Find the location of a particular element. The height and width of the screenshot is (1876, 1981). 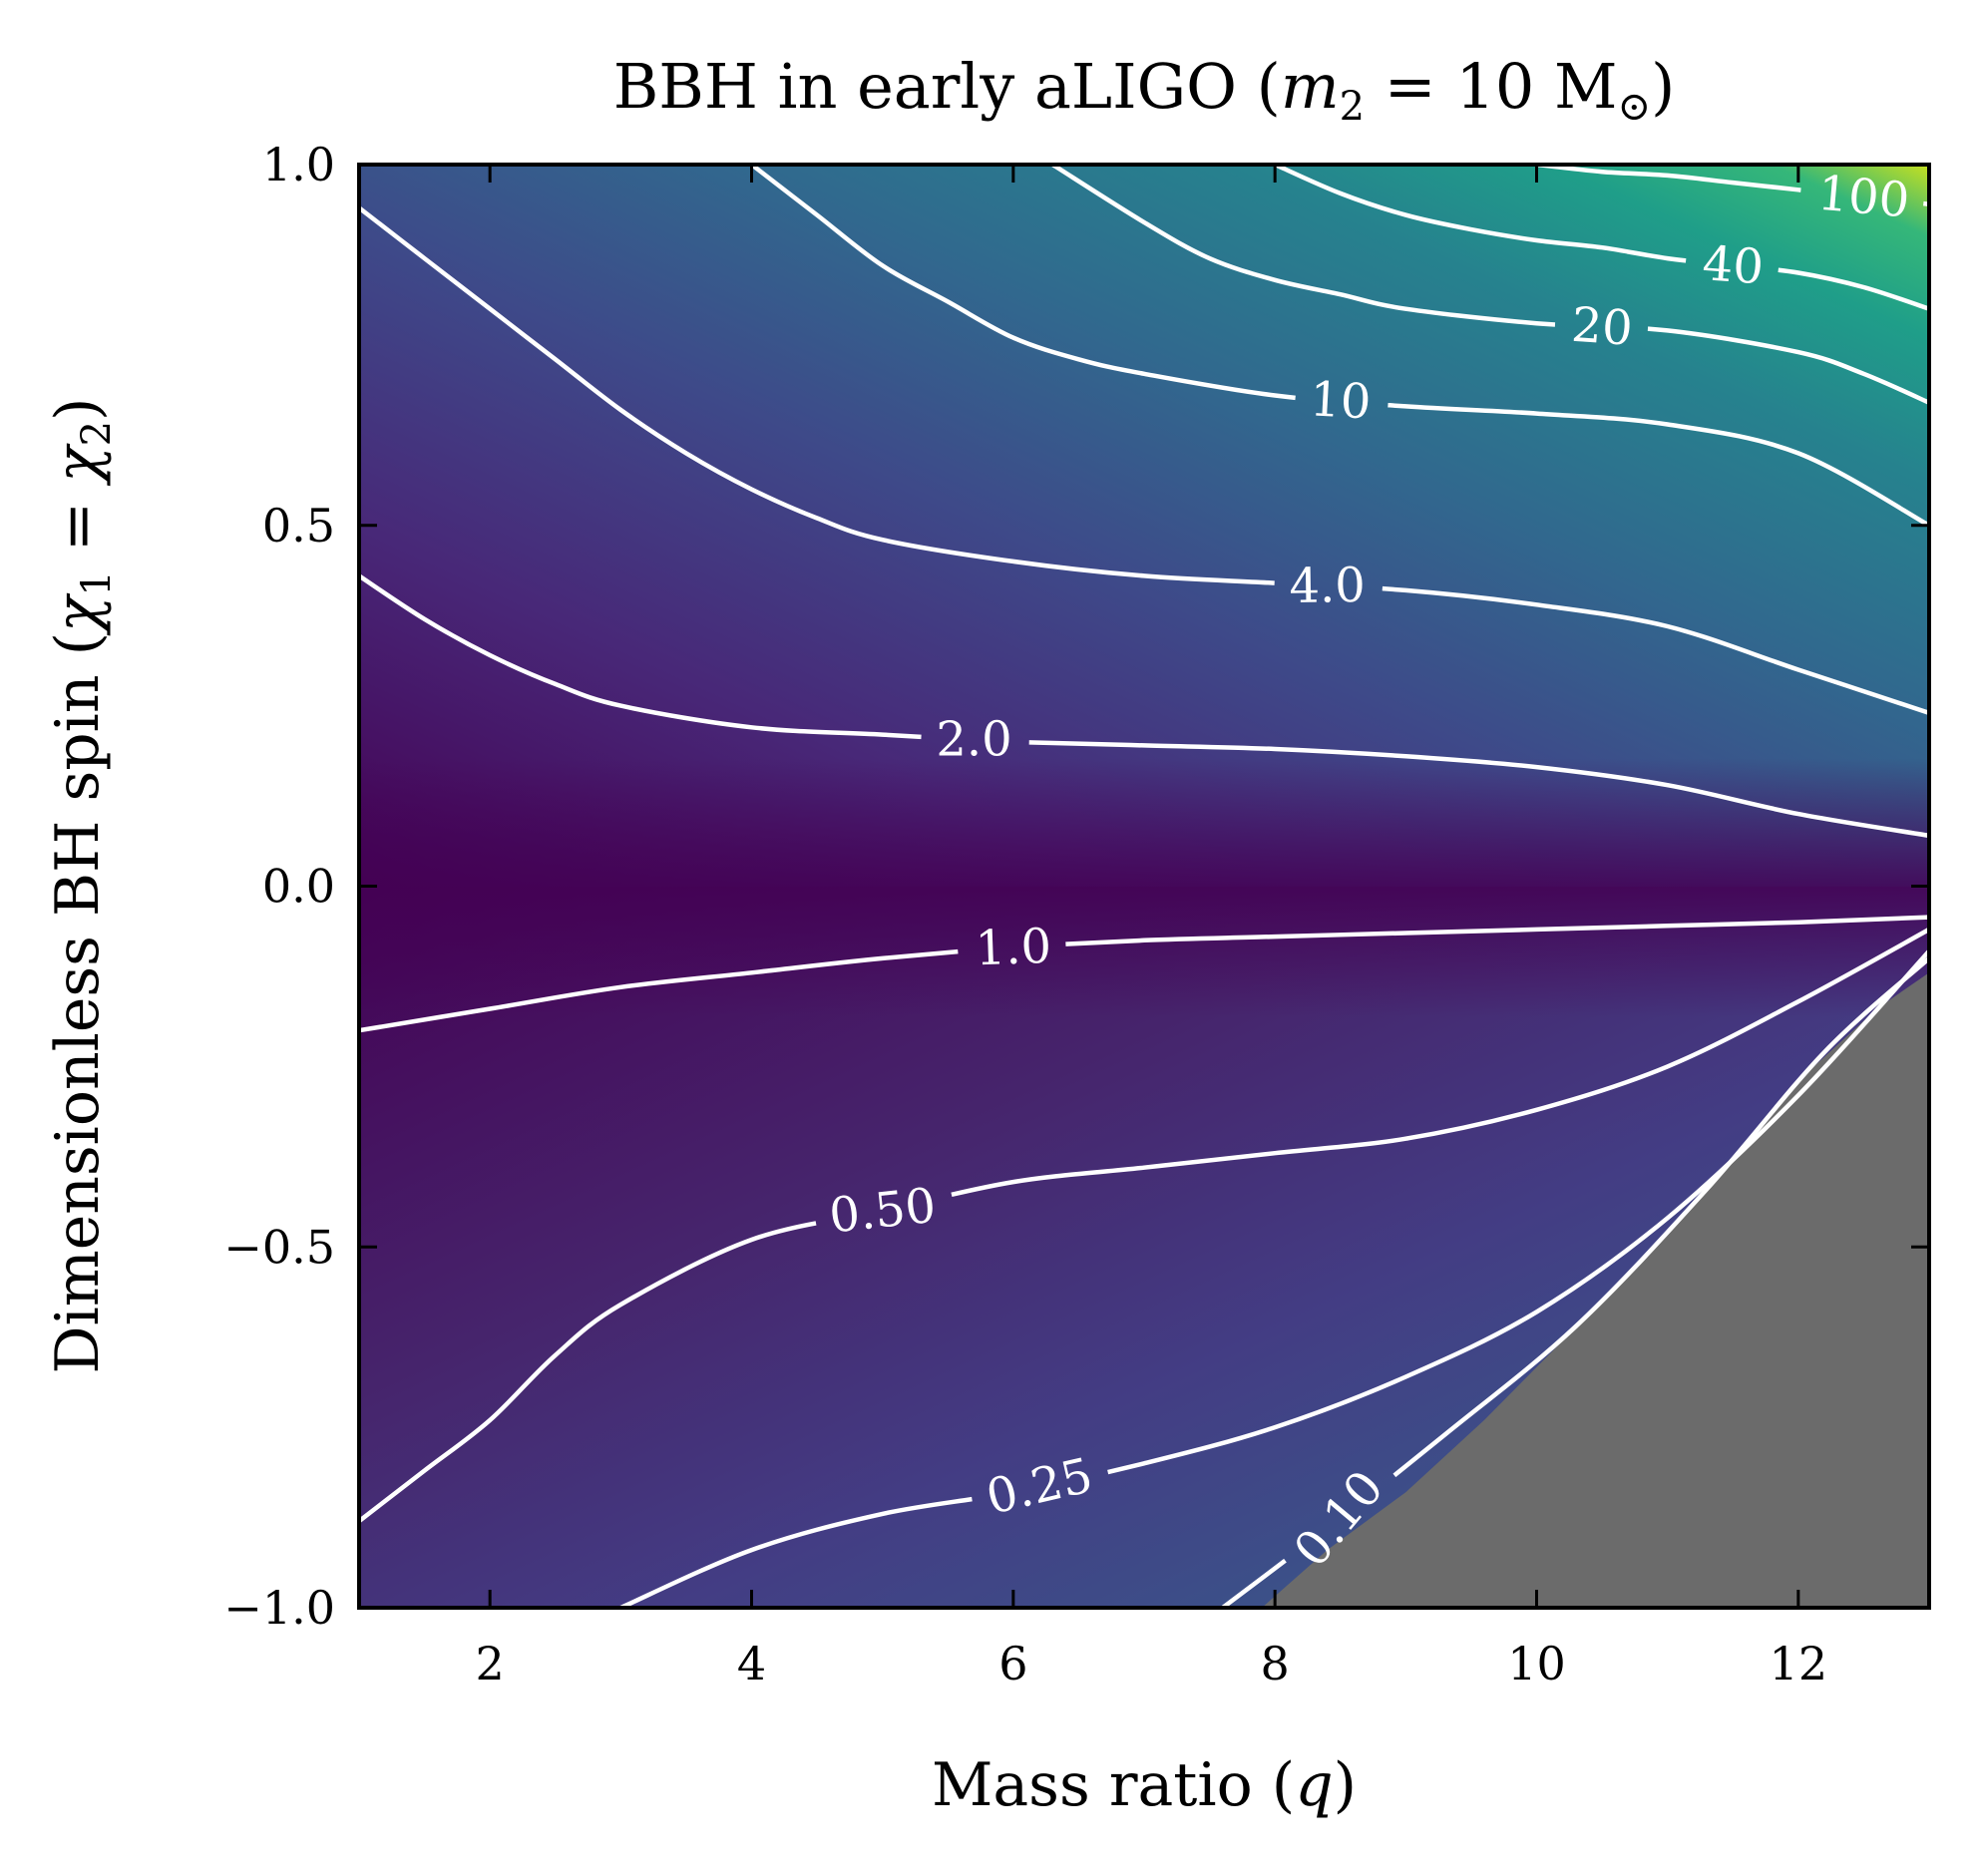

x-tick-label: 4 is located at coordinates (751, 1664).